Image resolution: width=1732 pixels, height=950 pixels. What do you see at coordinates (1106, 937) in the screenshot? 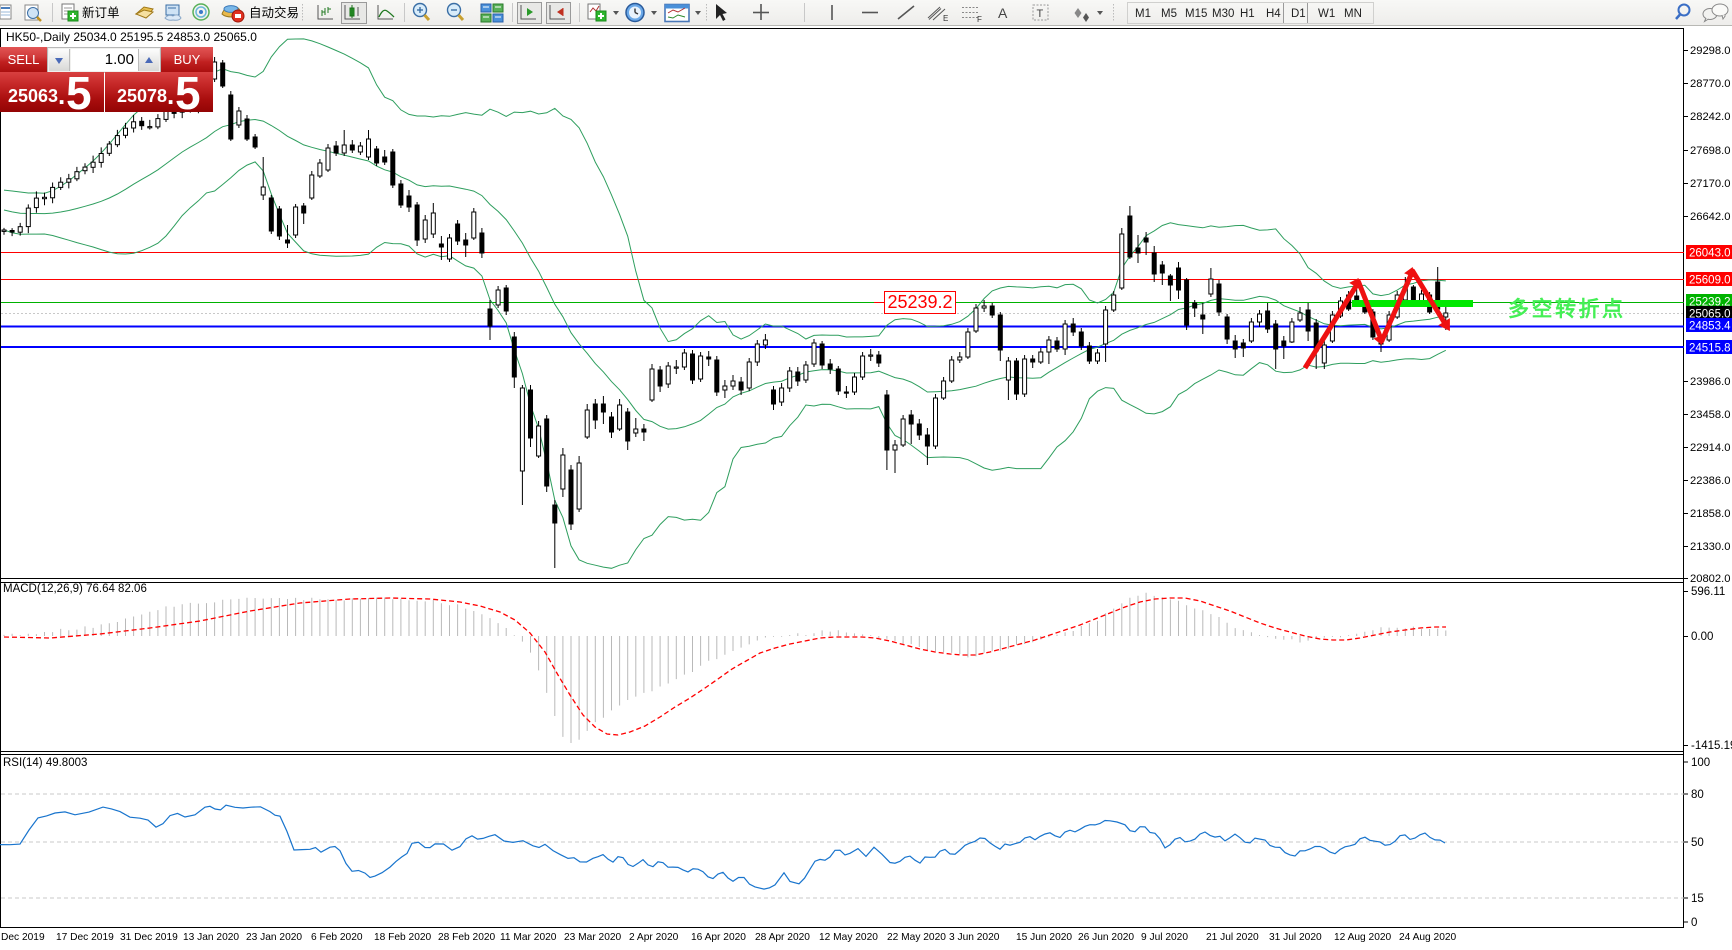
I see `svg-text: 26 Jun 2020` at bounding box center [1106, 937].